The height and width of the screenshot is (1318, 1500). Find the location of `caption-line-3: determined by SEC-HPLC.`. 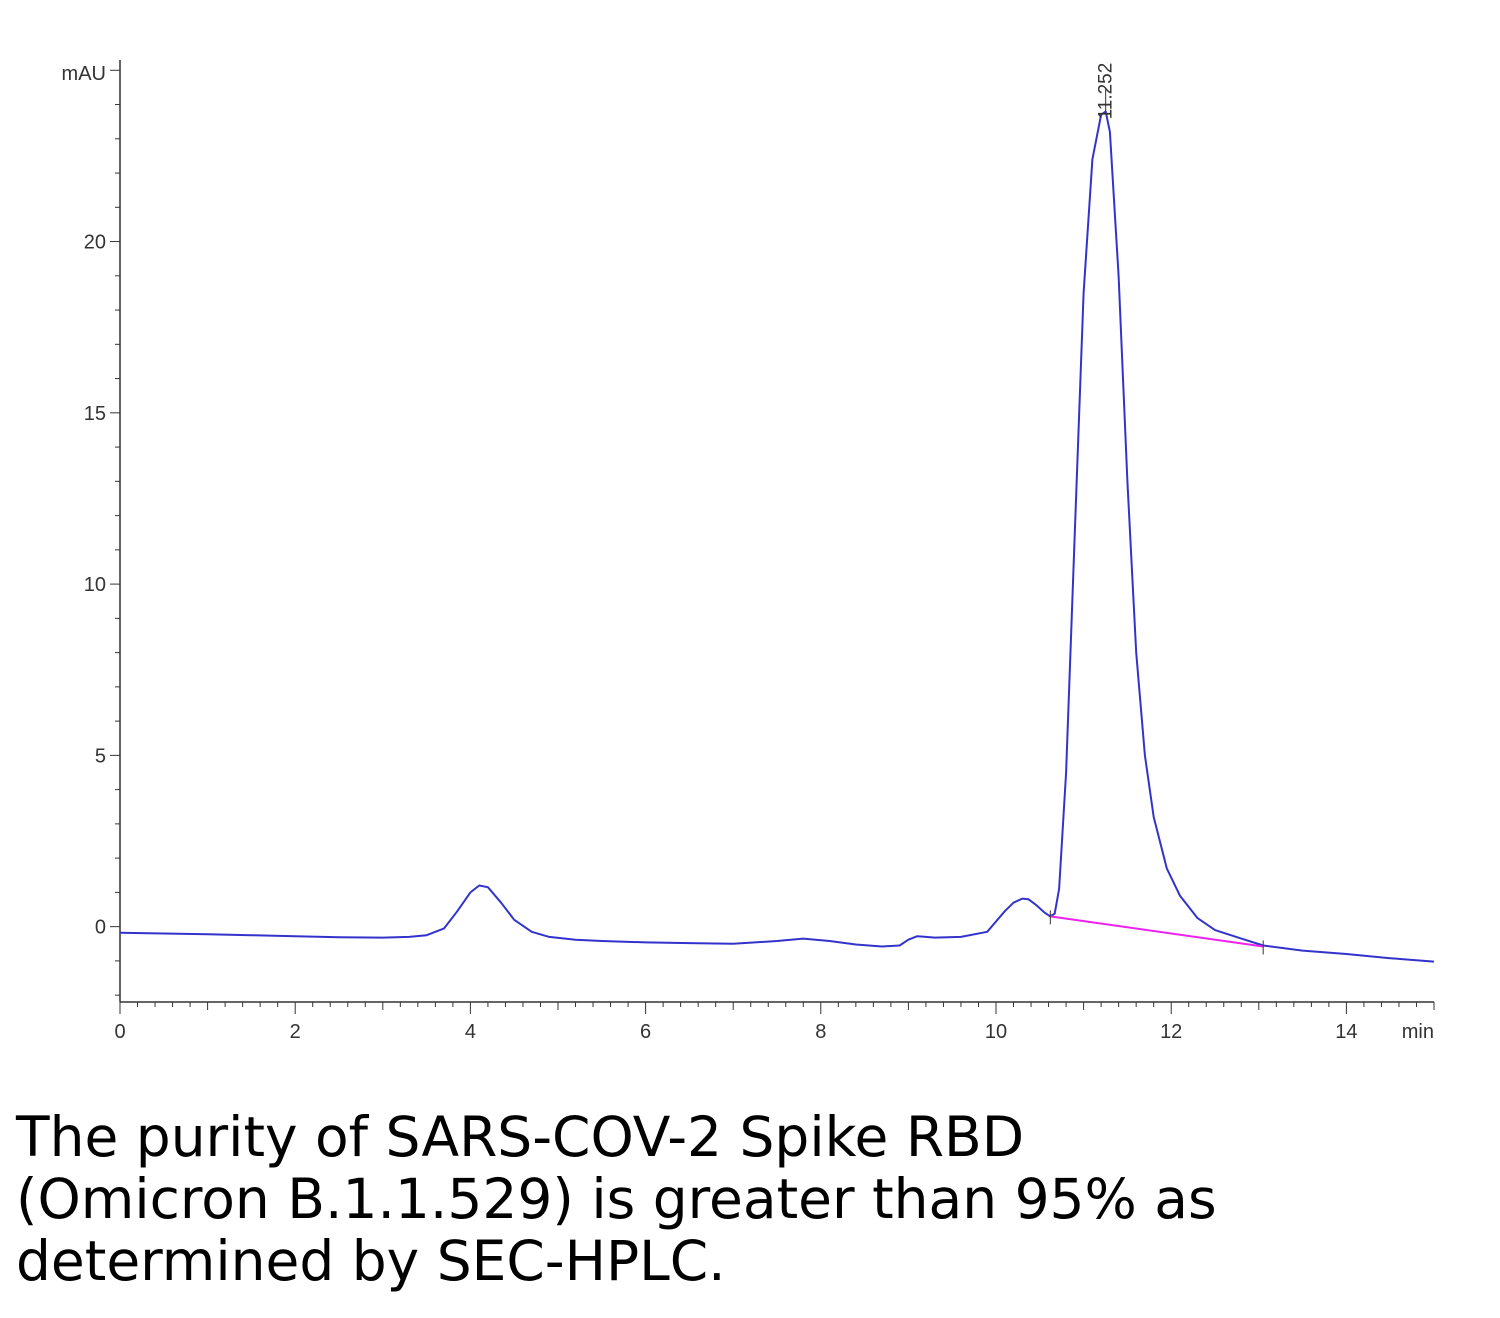

caption-line-3: determined by SEC-HPLC. is located at coordinates (371, 1261).